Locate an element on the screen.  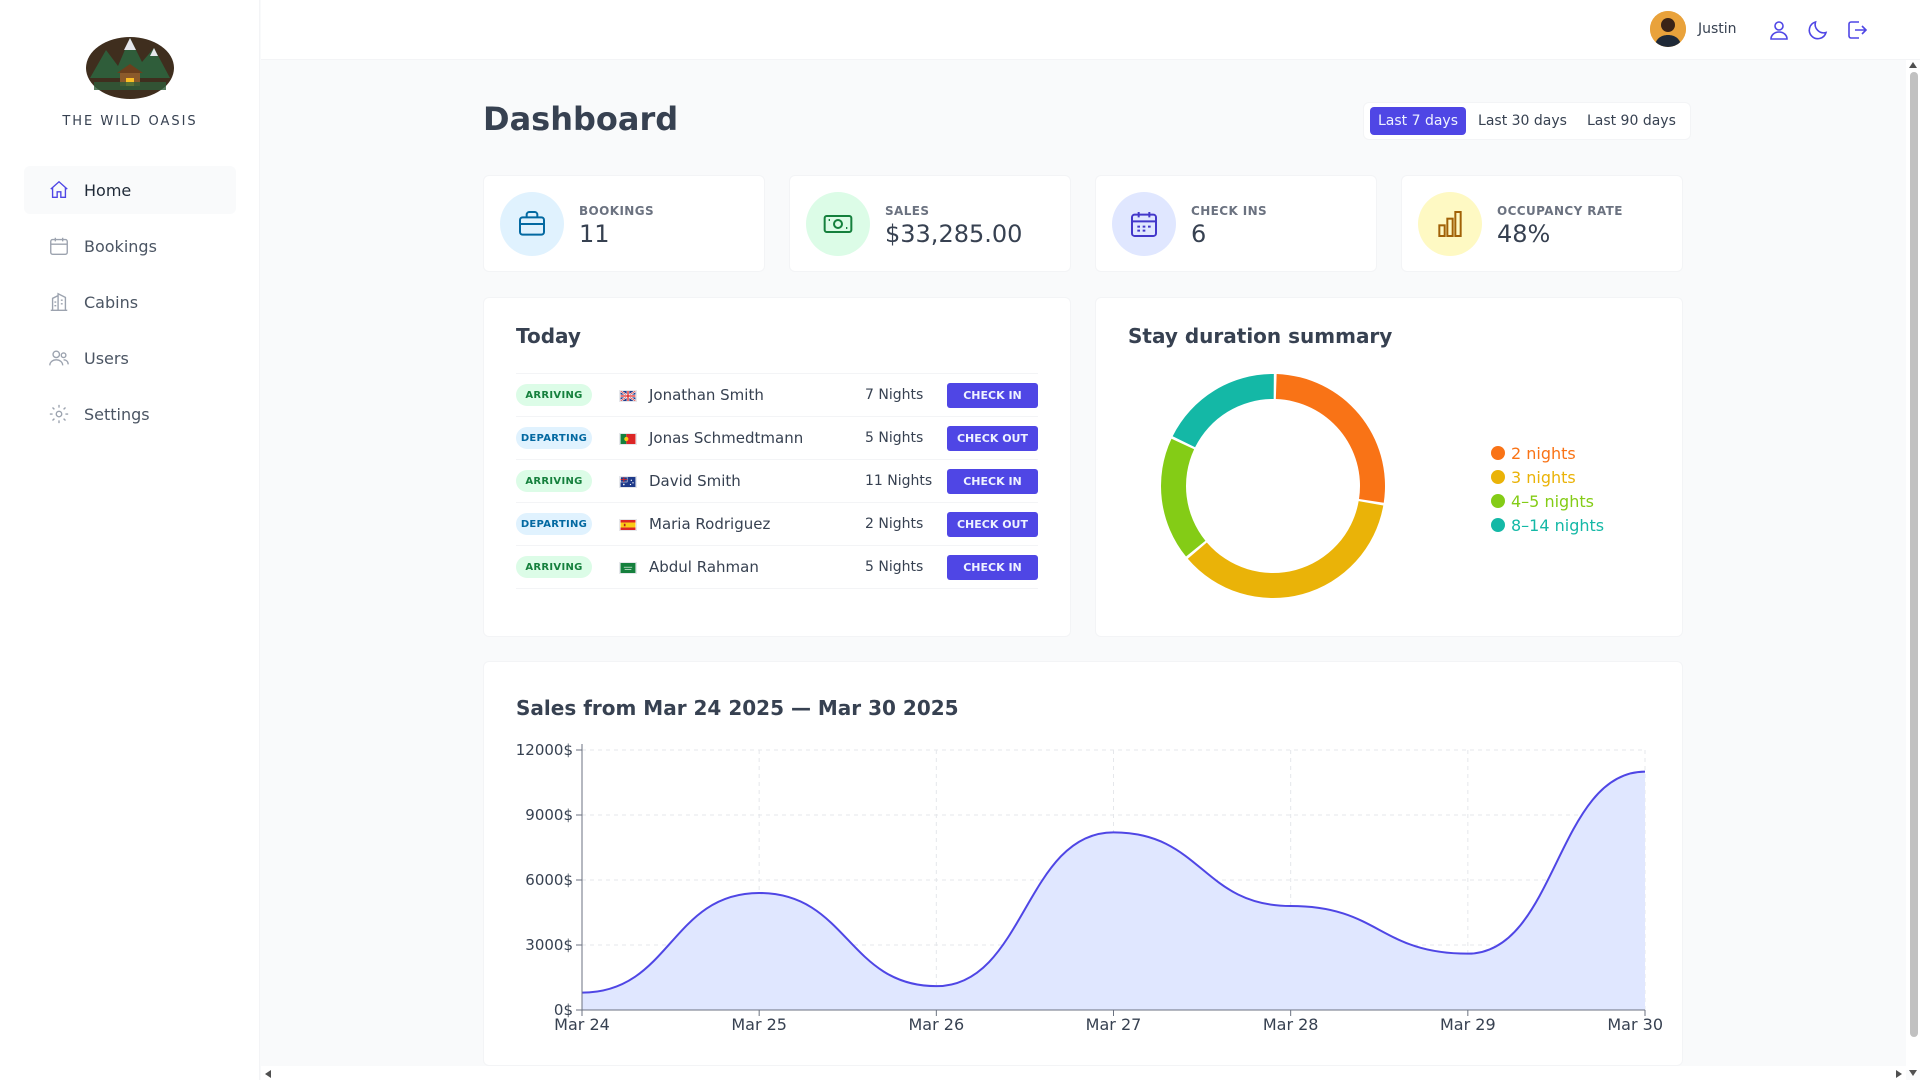
stat-value: 6 is located at coordinates (1199, 234).